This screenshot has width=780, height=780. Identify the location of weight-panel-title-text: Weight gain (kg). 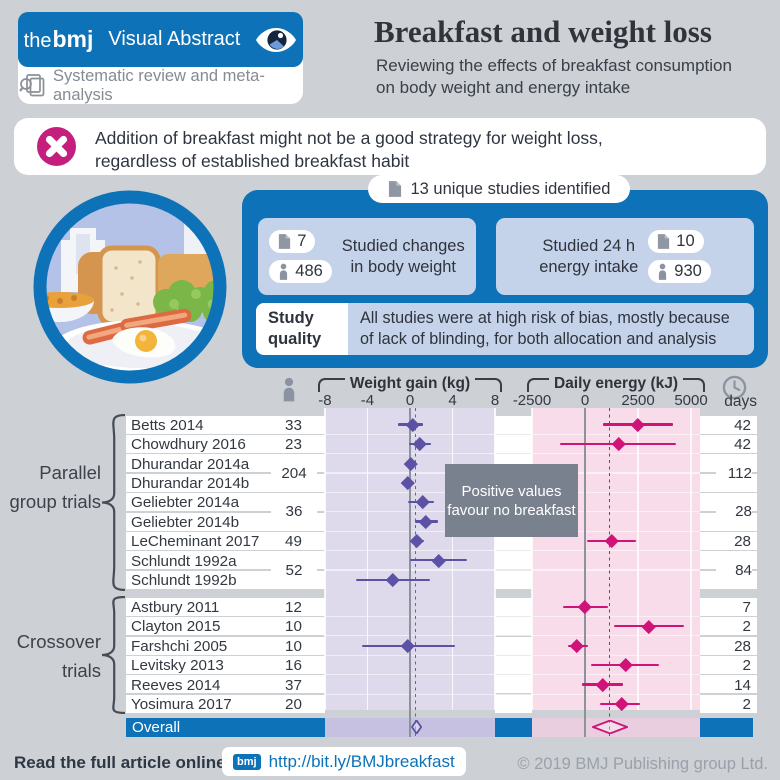
(410, 383).